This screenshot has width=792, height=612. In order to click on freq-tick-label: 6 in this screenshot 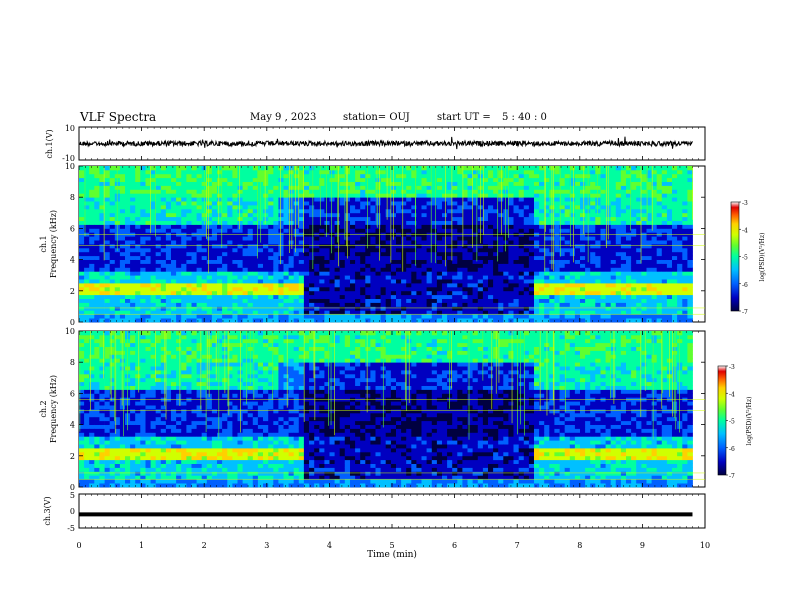, I will do `click(72, 228)`.